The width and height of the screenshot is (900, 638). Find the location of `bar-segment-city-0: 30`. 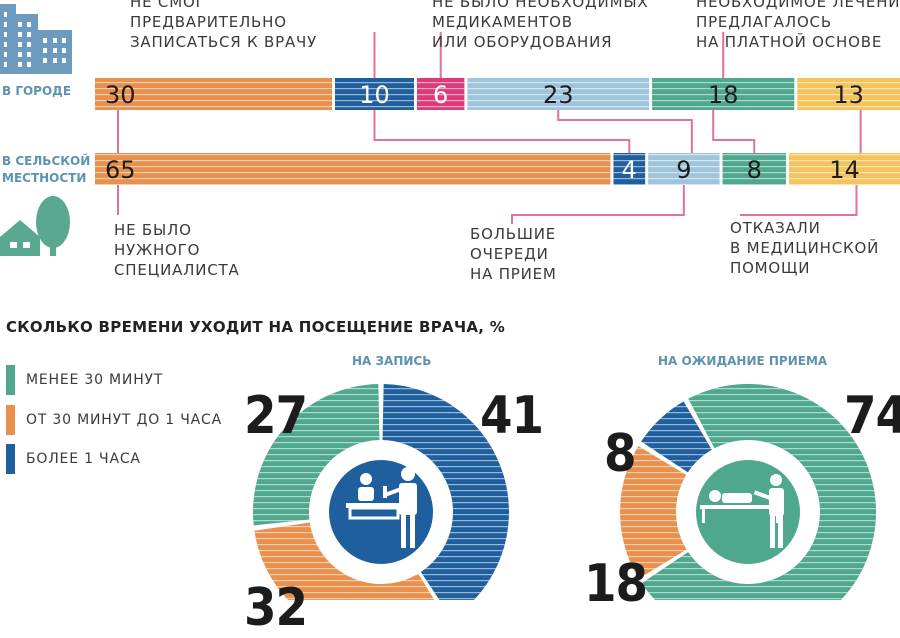

bar-segment-city-0: 30 is located at coordinates (213, 94).